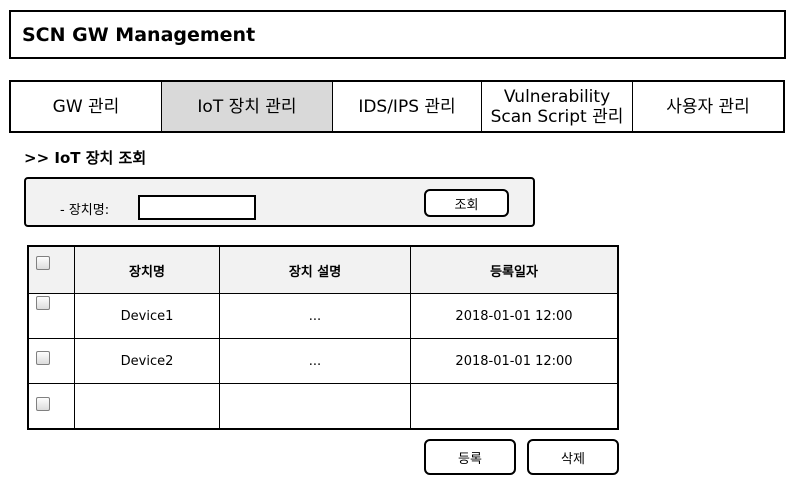 The height and width of the screenshot is (489, 803). I want to click on column-header-registration-date: 등록일자, so click(514, 272).